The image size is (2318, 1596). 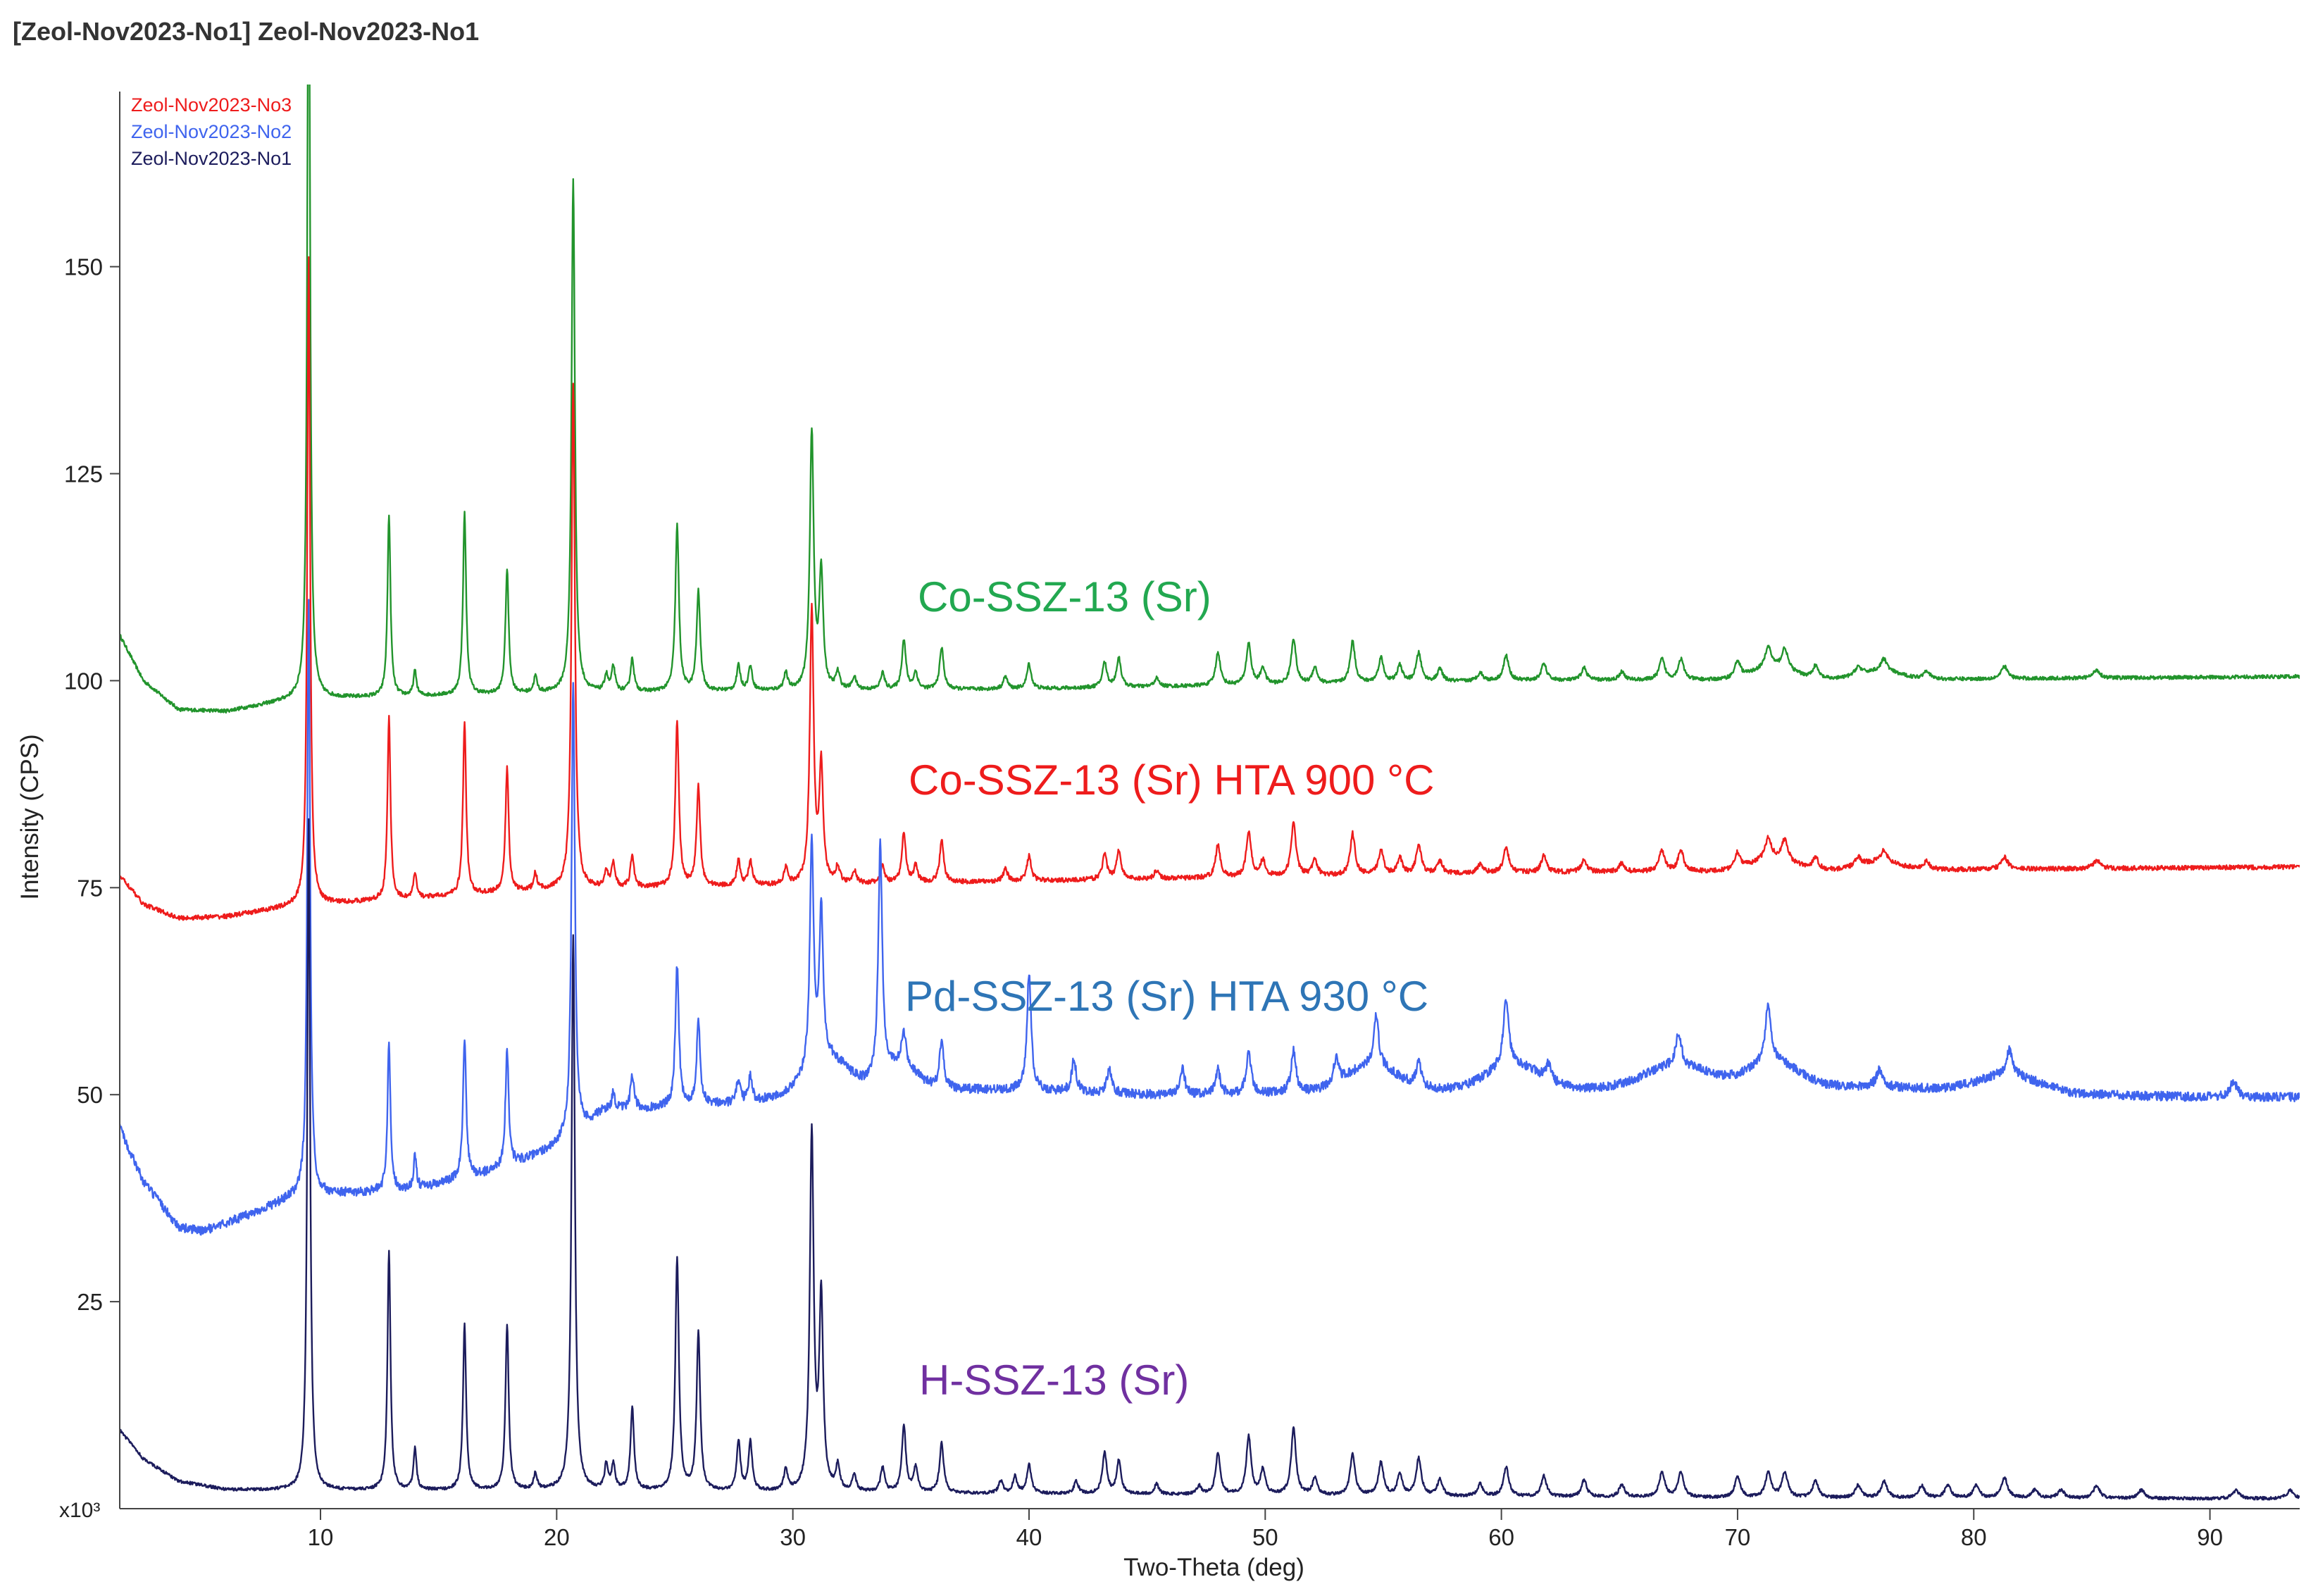 What do you see at coordinates (83, 474) in the screenshot?
I see `y-tick-label: 125` at bounding box center [83, 474].